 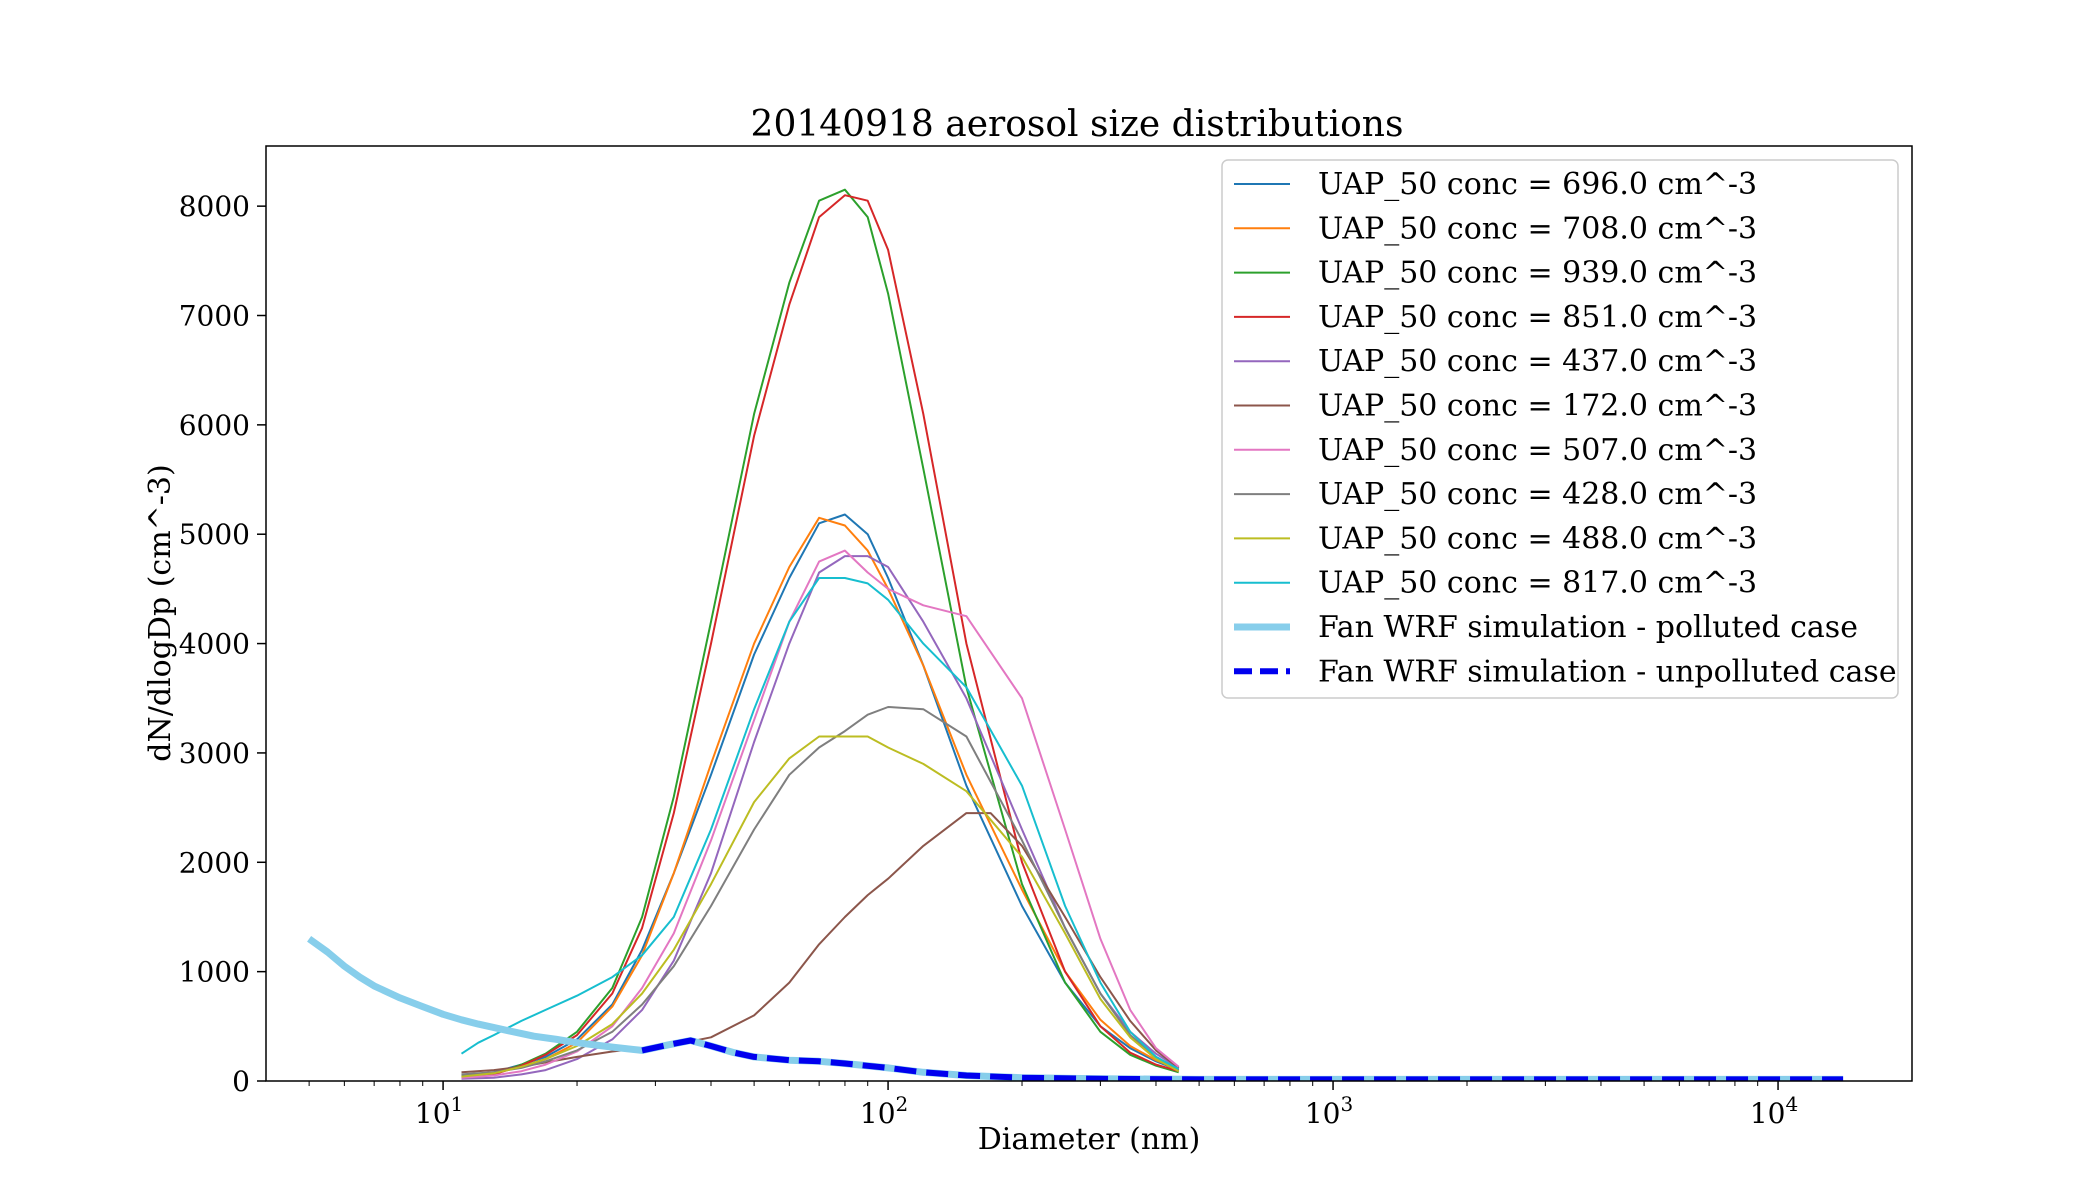 I want to click on legend-label: UAP_50 conc = 488.0 cm^-3, so click(x=1537, y=538).